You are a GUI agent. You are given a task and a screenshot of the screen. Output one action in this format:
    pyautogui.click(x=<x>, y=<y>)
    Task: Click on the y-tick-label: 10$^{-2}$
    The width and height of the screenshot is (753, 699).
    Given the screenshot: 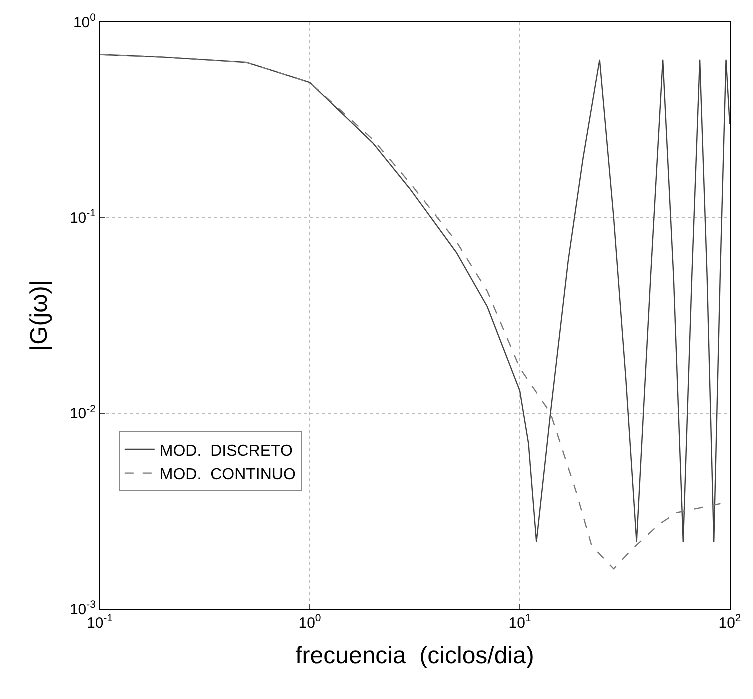 What is the action you would take?
    pyautogui.click(x=83, y=413)
    